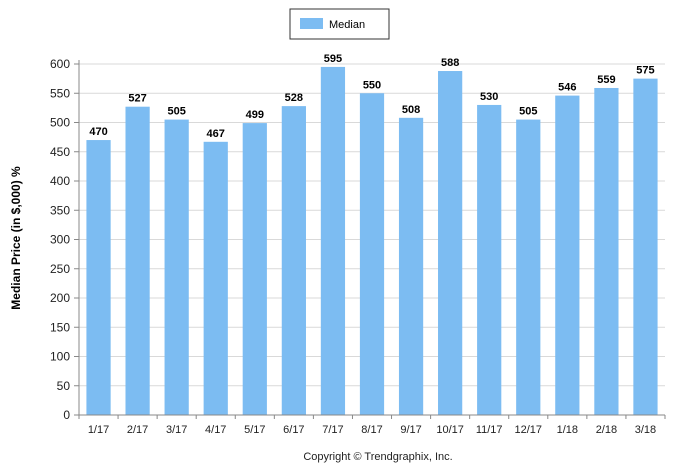 The image size is (699, 473). Describe the element at coordinates (410, 430) in the screenshot. I see `x-tick-label: 9/17` at that location.